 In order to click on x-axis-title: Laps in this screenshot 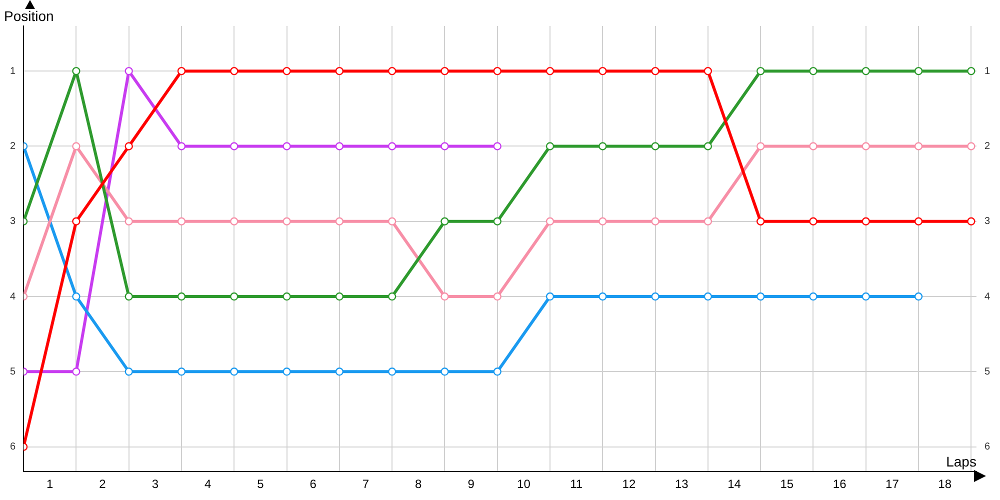, I will do `click(961, 461)`.